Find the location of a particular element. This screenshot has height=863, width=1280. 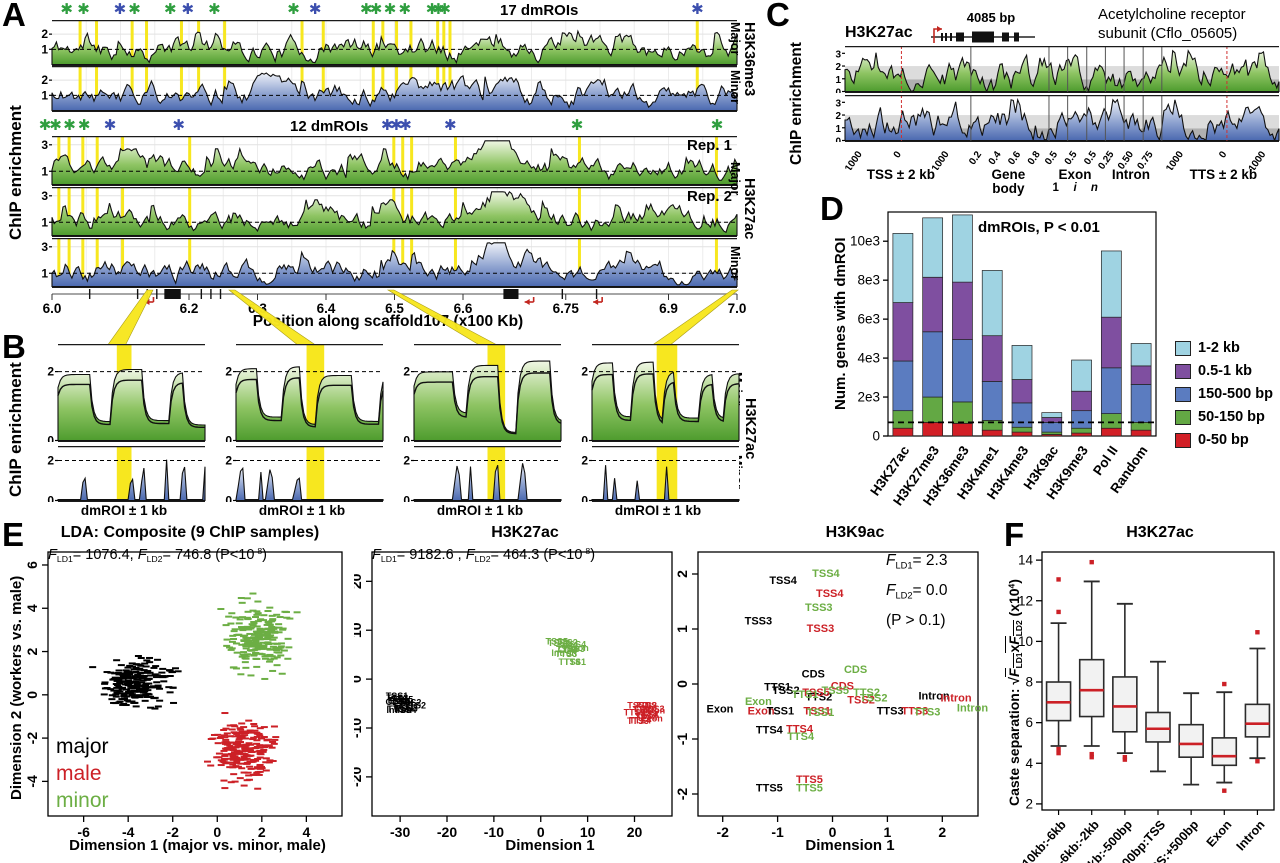

legend-item: 0.5-1 kb is located at coordinates (1224, 371).